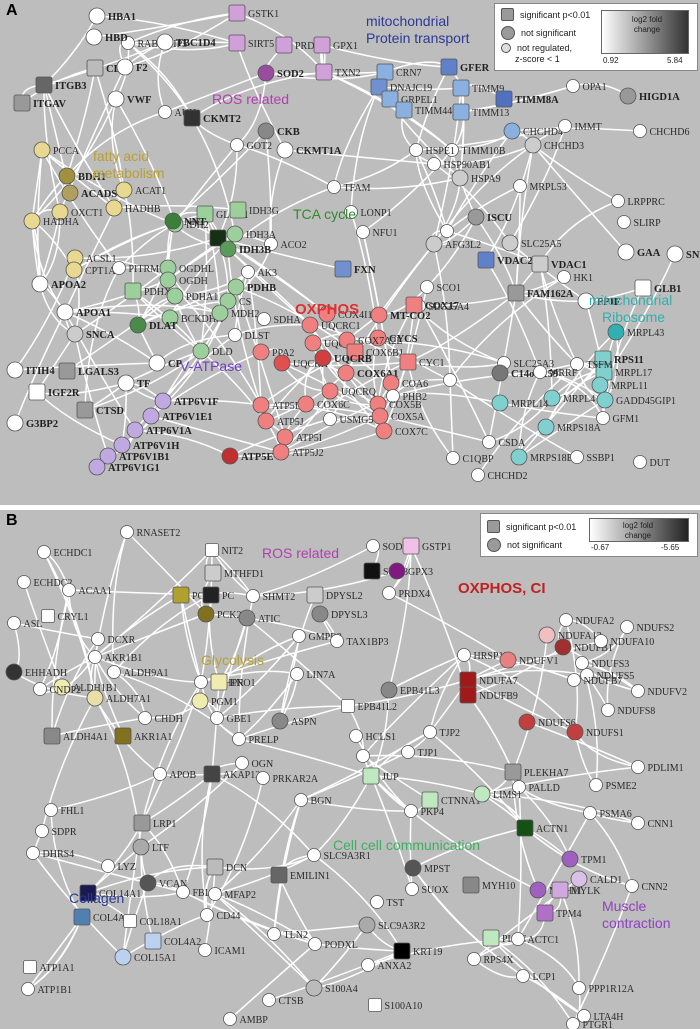  Describe the element at coordinates (595, 621) in the screenshot. I see `node-label: NDUFA2` at that location.